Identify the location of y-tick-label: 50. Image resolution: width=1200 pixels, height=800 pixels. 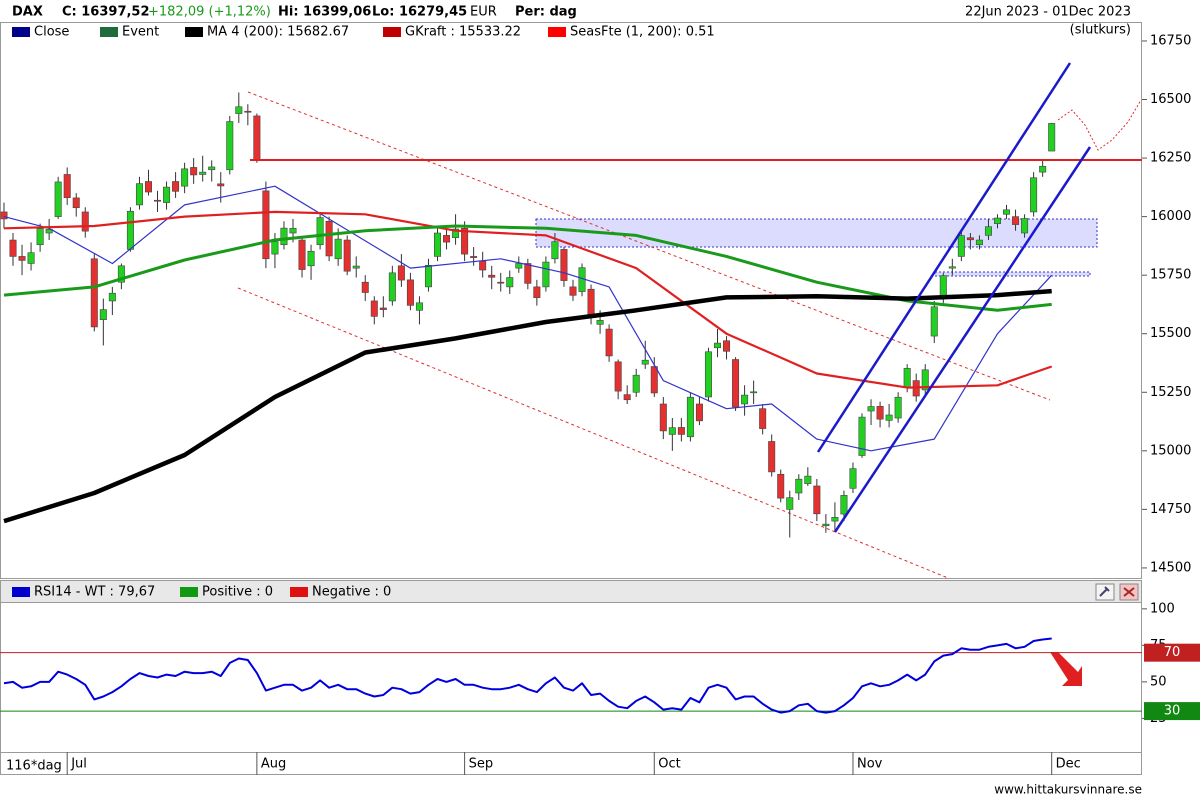
(1158, 681).